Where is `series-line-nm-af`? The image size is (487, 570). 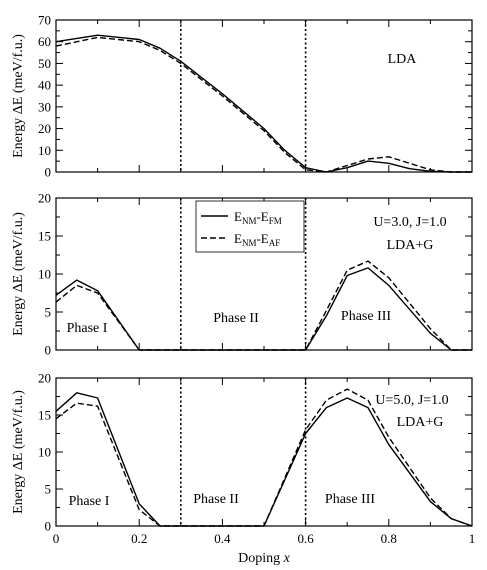
series-line-nm-af is located at coordinates (263, 305).